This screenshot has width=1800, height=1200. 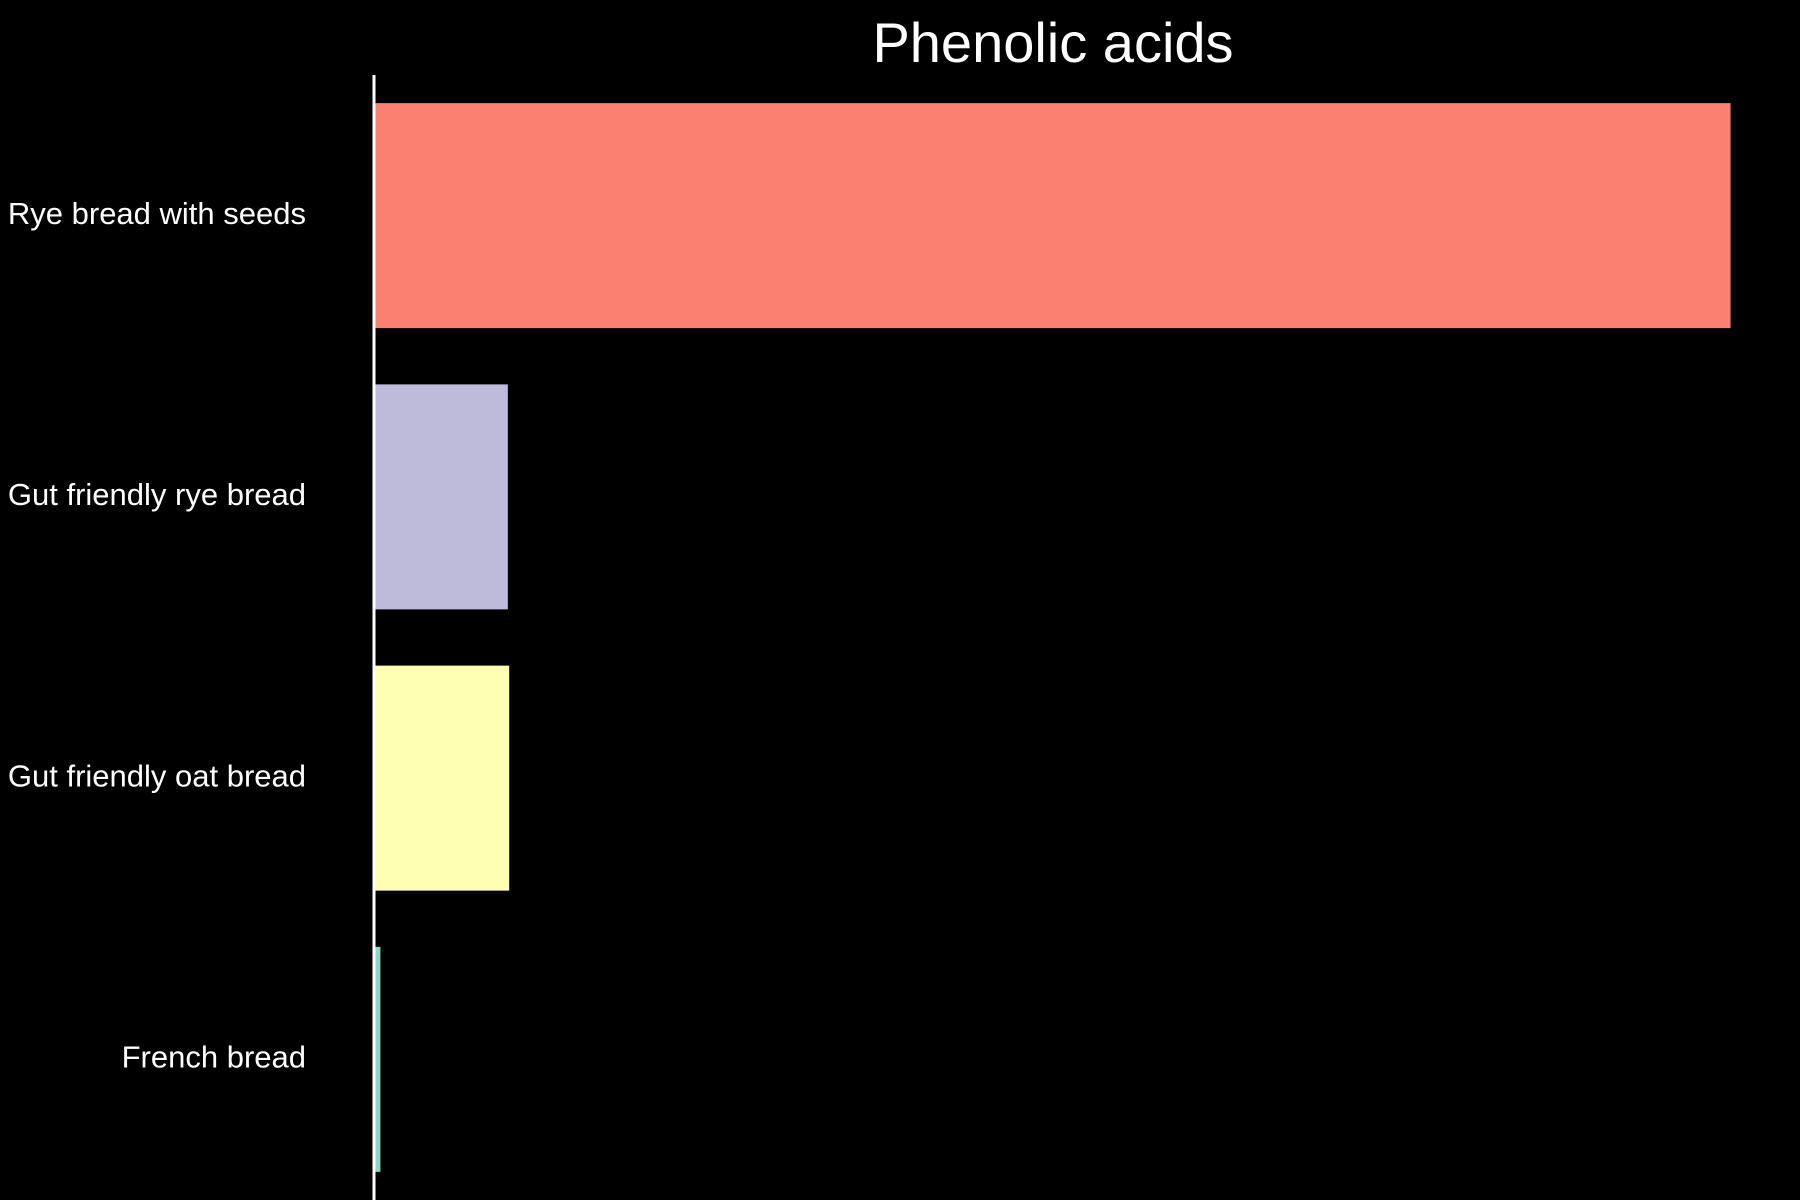 What do you see at coordinates (214, 1057) in the screenshot?
I see `category-label-4: French bread` at bounding box center [214, 1057].